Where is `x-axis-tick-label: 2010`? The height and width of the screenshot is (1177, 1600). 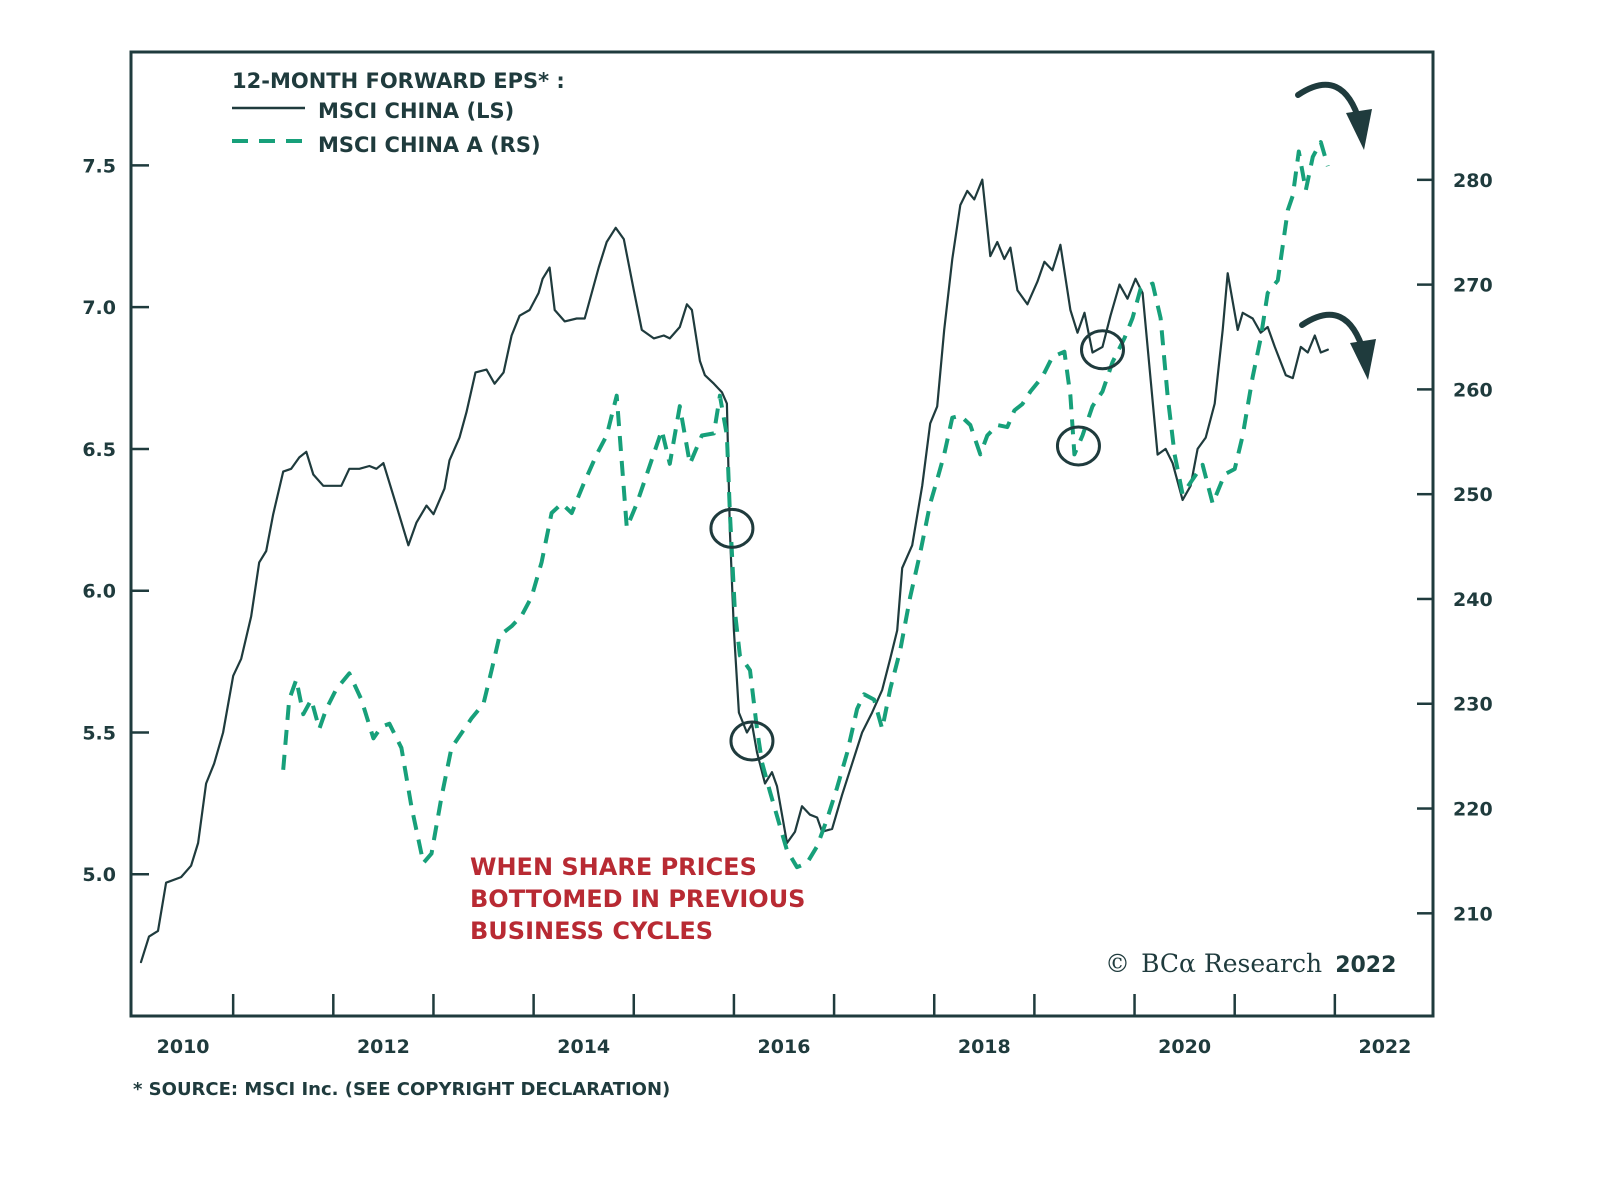
x-axis-tick-label: 2010 is located at coordinates (183, 1047).